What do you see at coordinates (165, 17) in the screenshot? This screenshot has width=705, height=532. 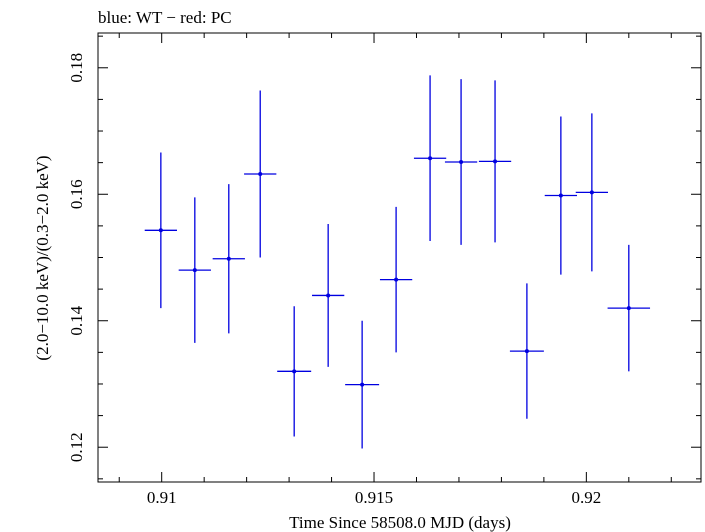 I see `chart-title: blue: WT − red: PC` at bounding box center [165, 17].